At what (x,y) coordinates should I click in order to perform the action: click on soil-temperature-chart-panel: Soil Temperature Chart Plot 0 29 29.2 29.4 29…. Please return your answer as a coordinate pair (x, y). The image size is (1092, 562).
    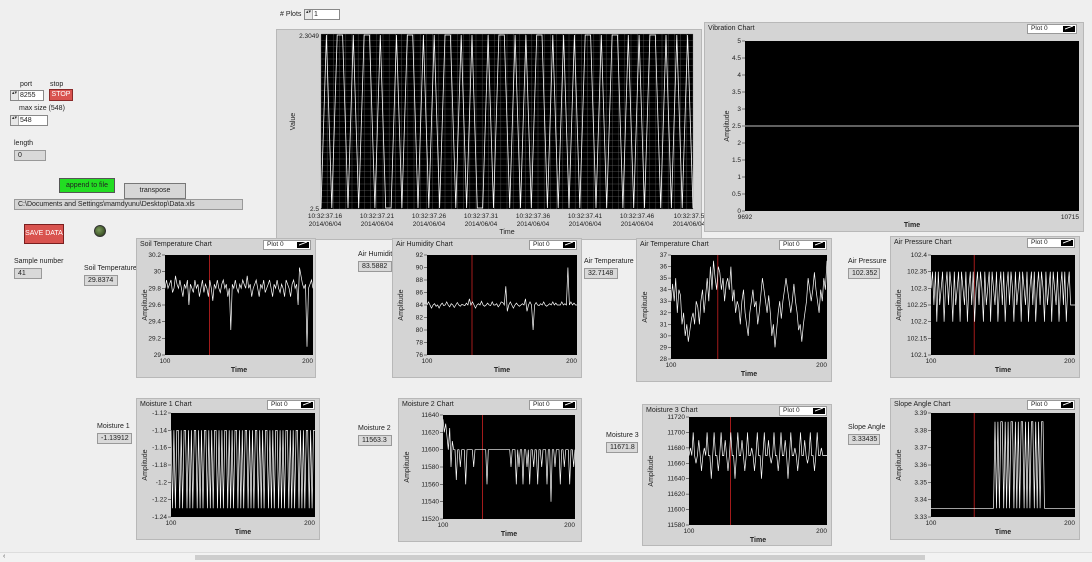
    Looking at the image, I should click on (226, 308).